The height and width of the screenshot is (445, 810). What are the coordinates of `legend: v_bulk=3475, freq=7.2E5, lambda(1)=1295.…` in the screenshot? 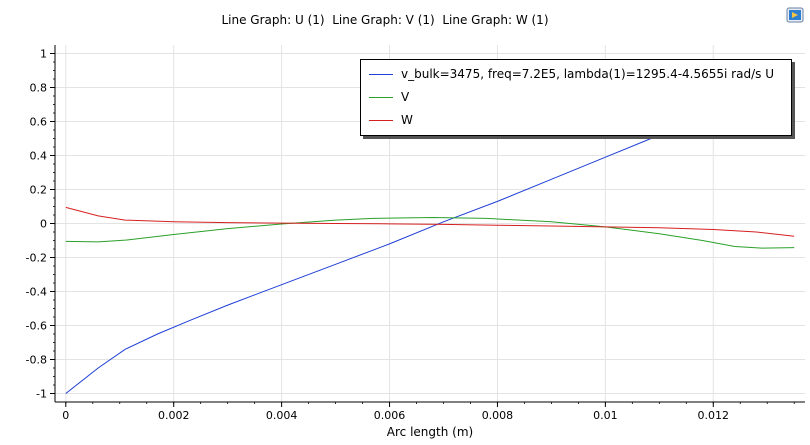 It's located at (576, 97).